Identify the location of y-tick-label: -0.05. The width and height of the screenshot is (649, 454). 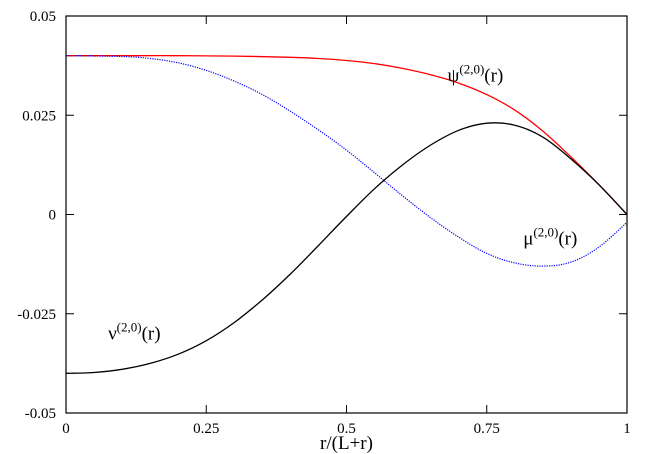
(40, 414).